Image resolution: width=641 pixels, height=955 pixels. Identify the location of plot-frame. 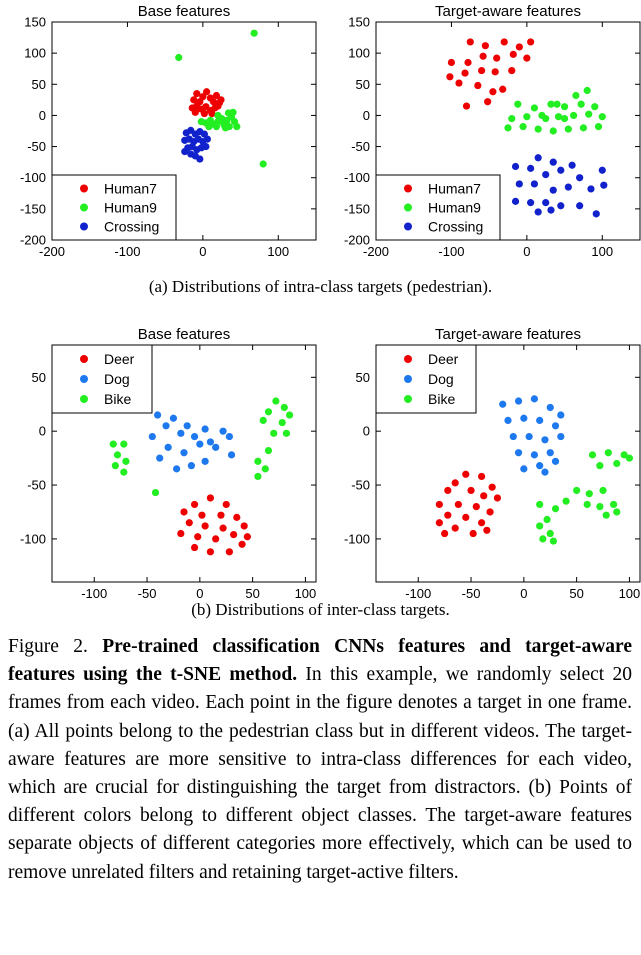
(184, 131).